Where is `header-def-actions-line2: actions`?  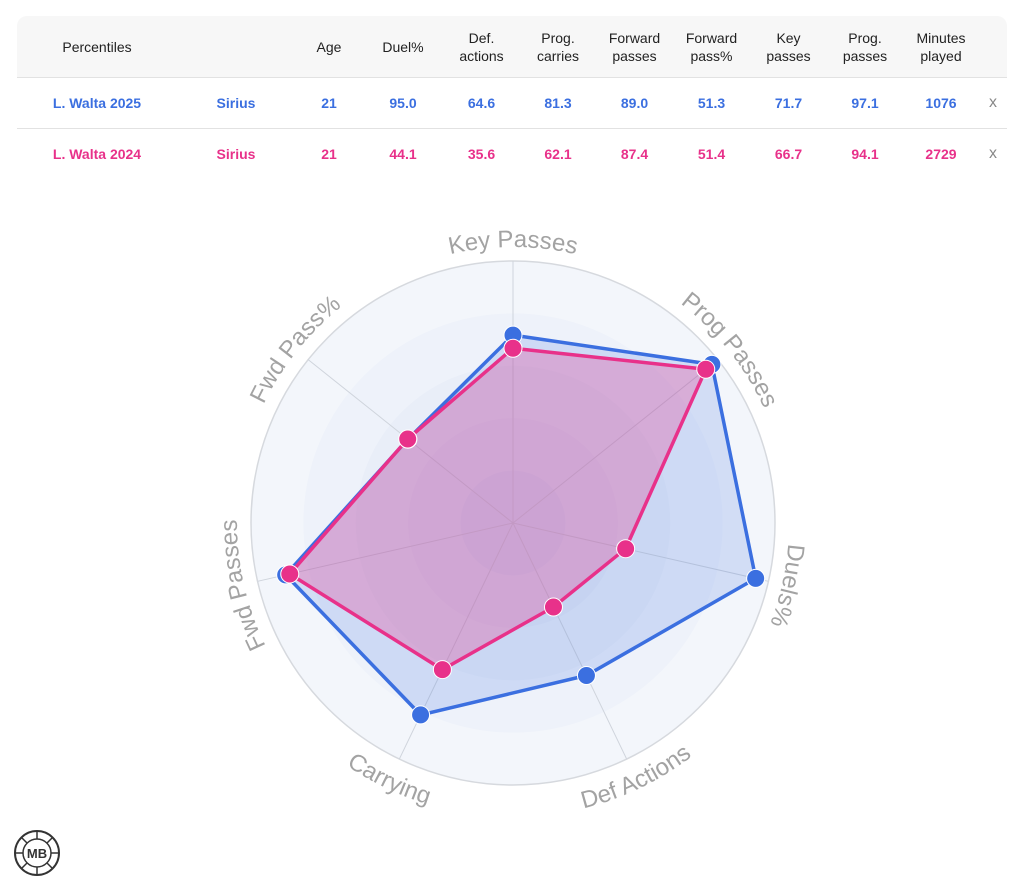 header-def-actions-line2: actions is located at coordinates (481, 55).